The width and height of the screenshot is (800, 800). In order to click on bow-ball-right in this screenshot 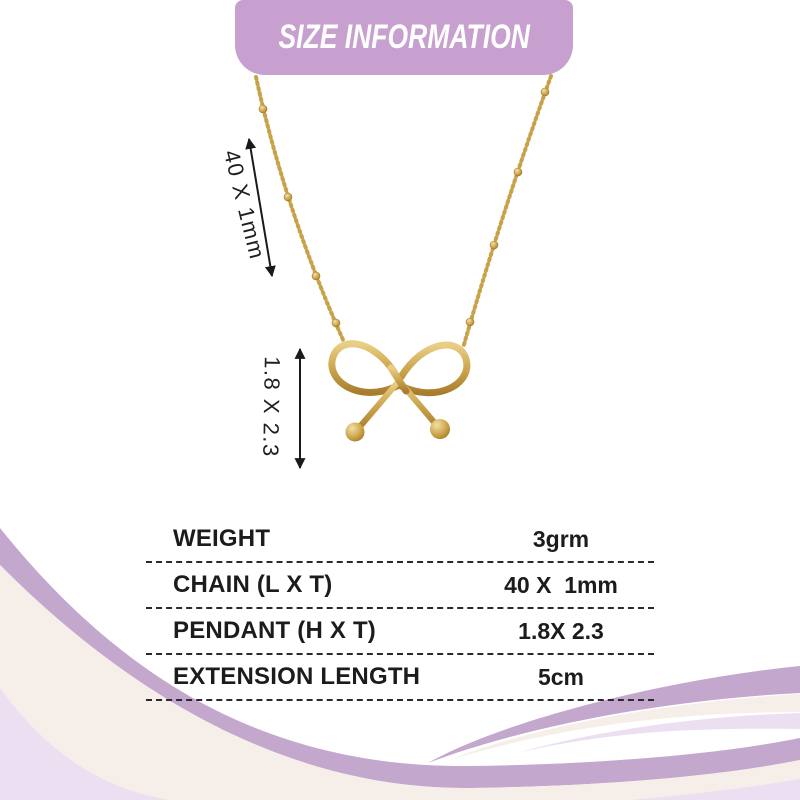, I will do `click(440, 429)`.